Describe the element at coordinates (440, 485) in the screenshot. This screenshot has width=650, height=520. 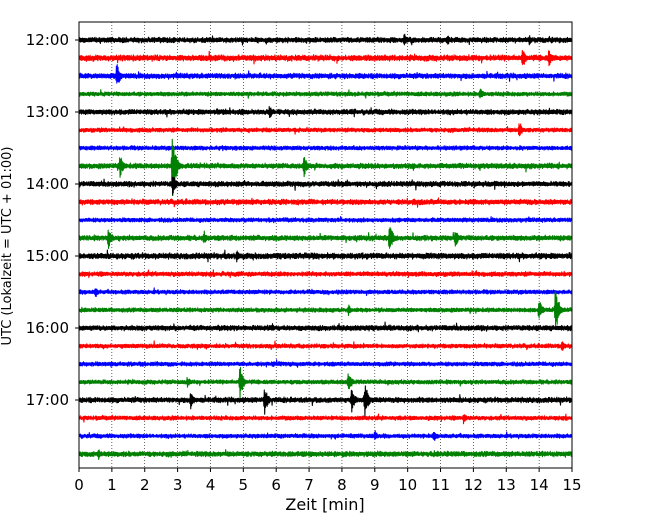
I see `x-tick-label: 11` at that location.